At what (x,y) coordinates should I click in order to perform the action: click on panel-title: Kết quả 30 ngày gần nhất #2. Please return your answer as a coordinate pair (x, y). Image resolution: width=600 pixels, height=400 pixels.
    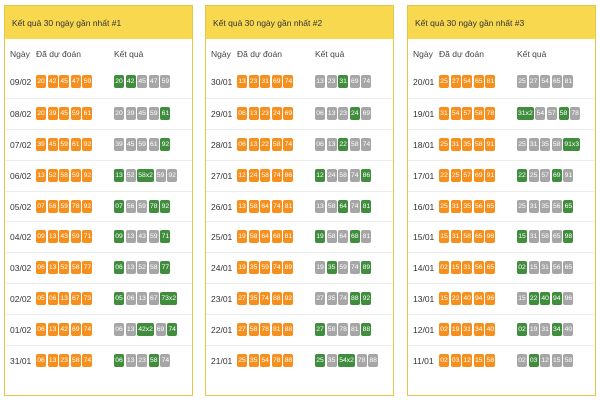
    Looking at the image, I should click on (299, 22).